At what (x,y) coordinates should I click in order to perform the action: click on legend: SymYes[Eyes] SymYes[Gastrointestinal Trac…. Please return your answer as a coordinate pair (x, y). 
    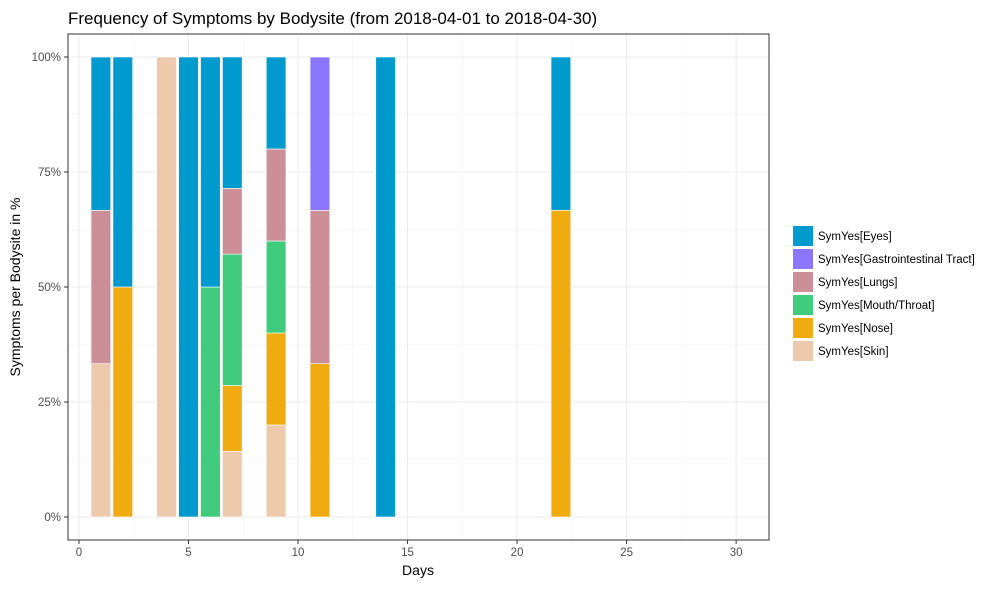
    Looking at the image, I should click on (884, 293).